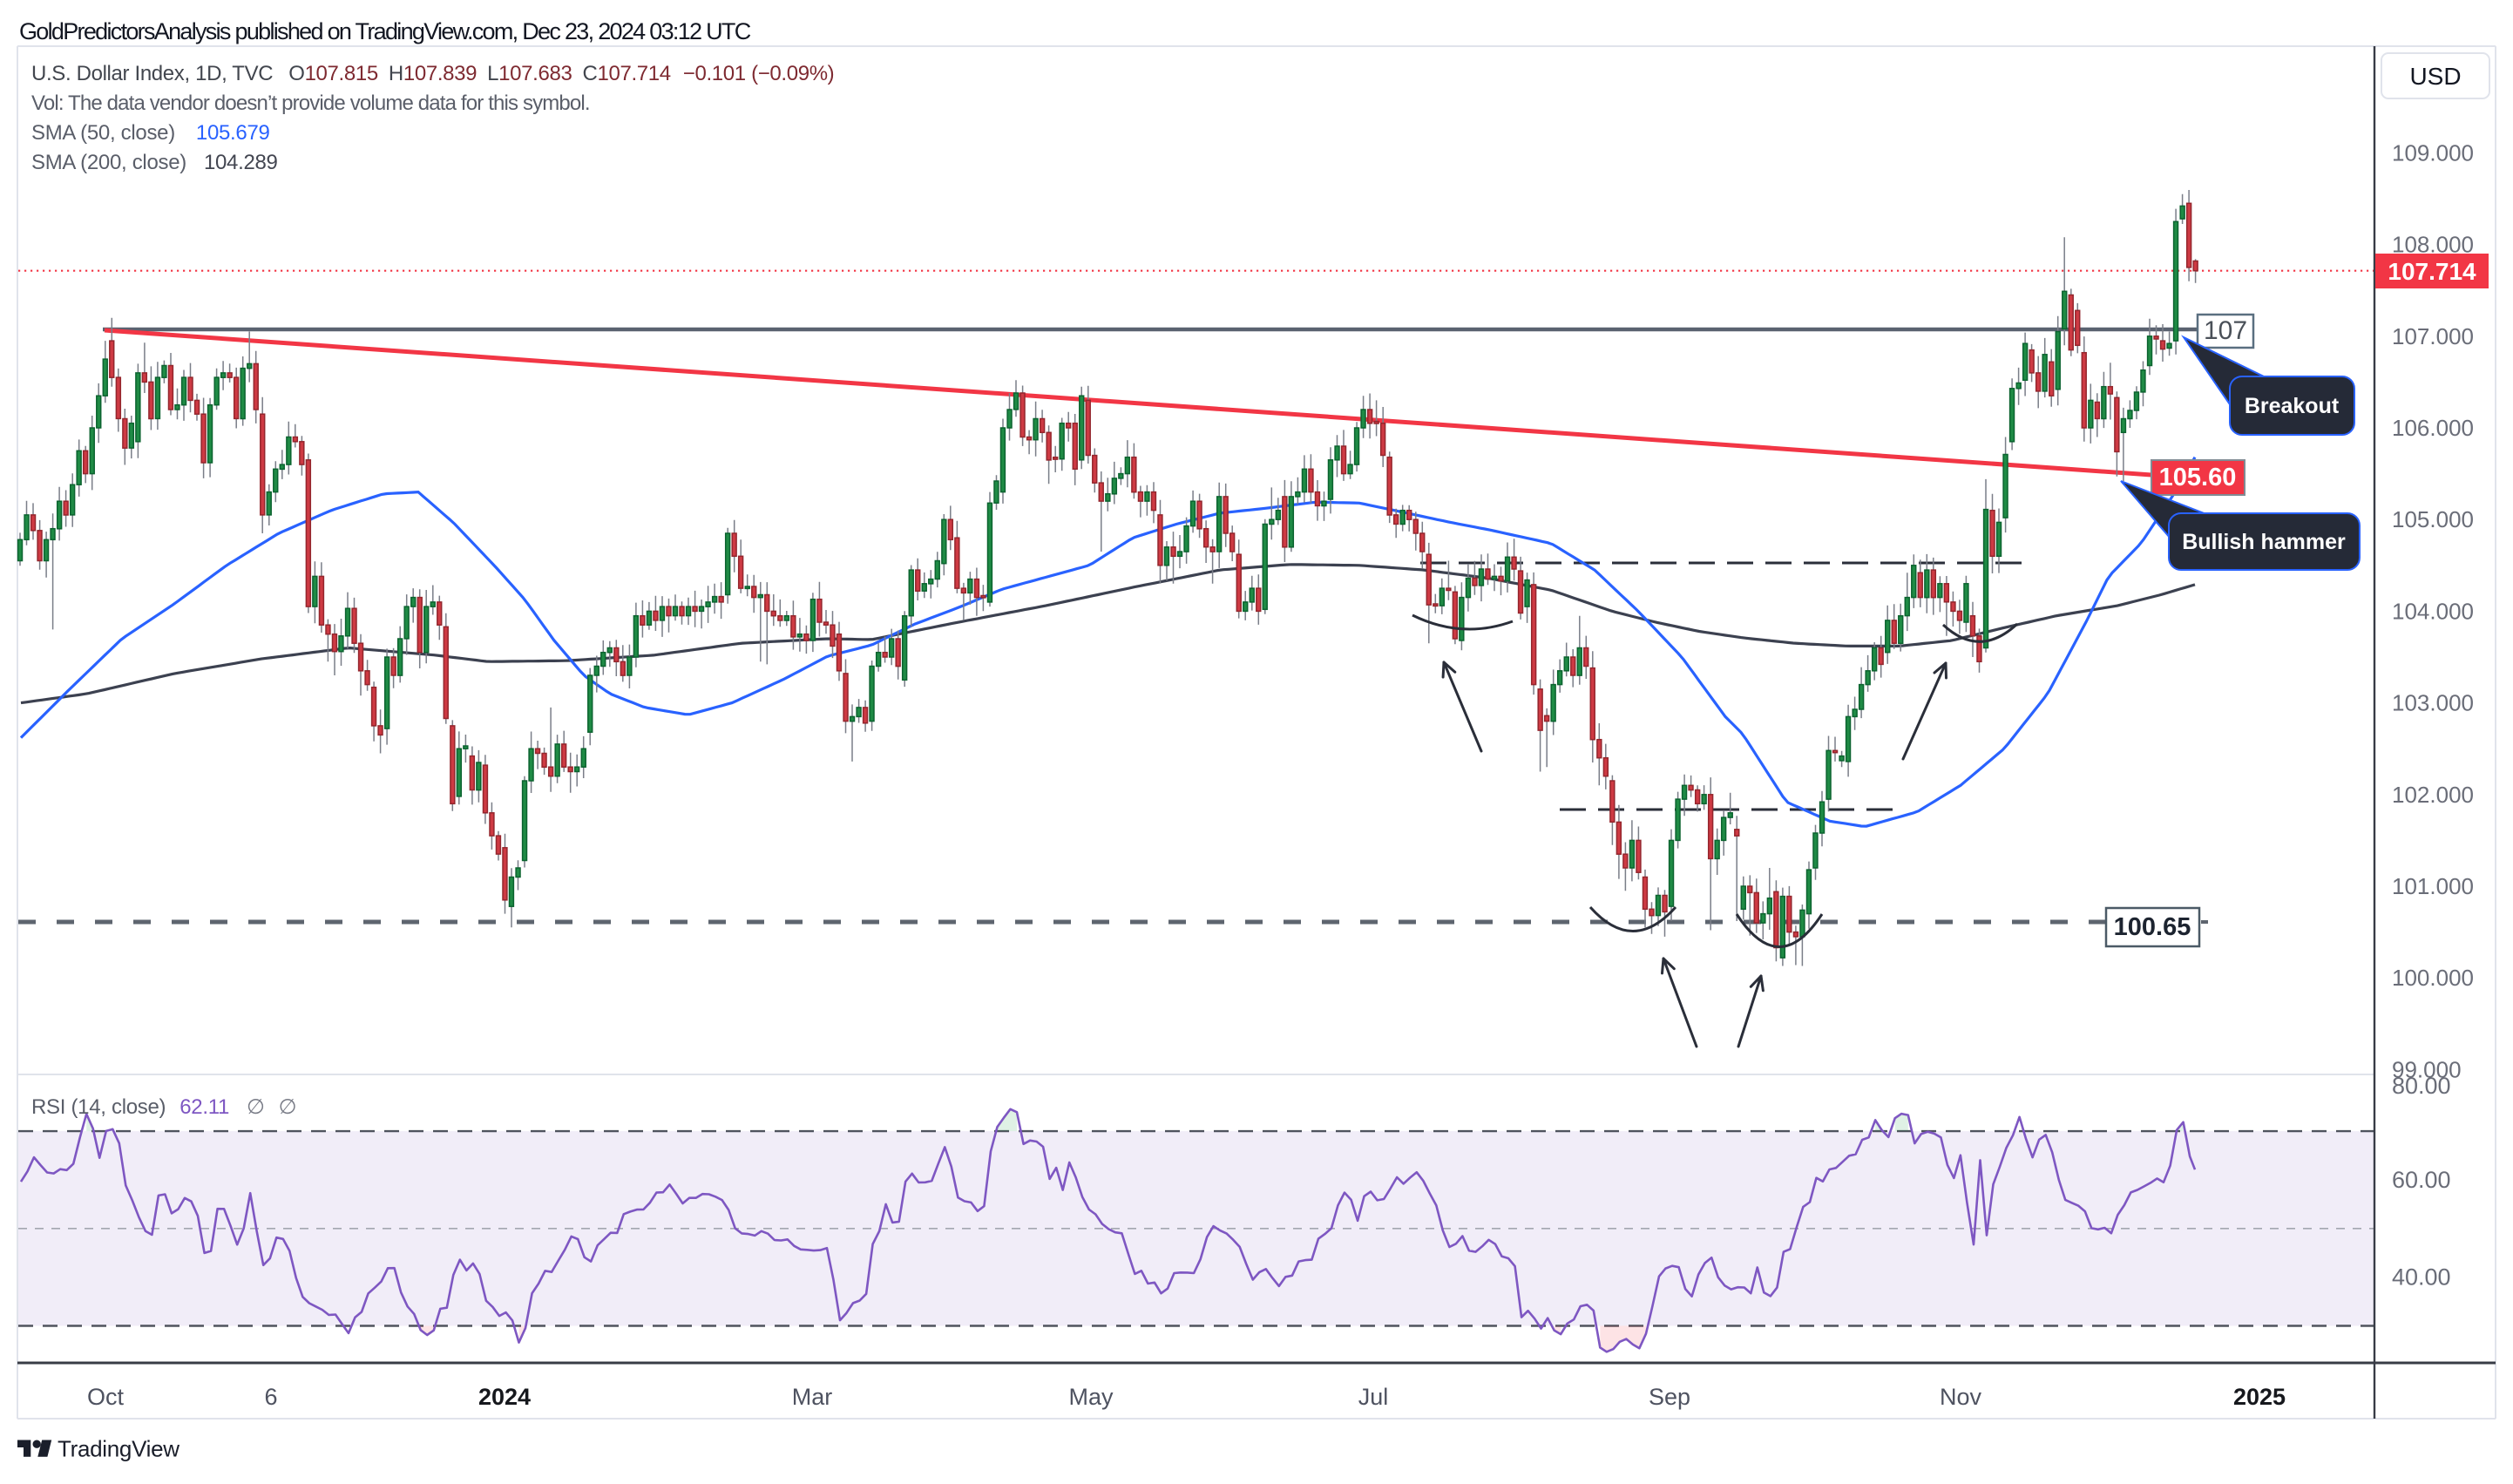 This screenshot has height=1484, width=2513. What do you see at coordinates (2152, 927) in the screenshot?
I see `svg-text: 100.65` at bounding box center [2152, 927].